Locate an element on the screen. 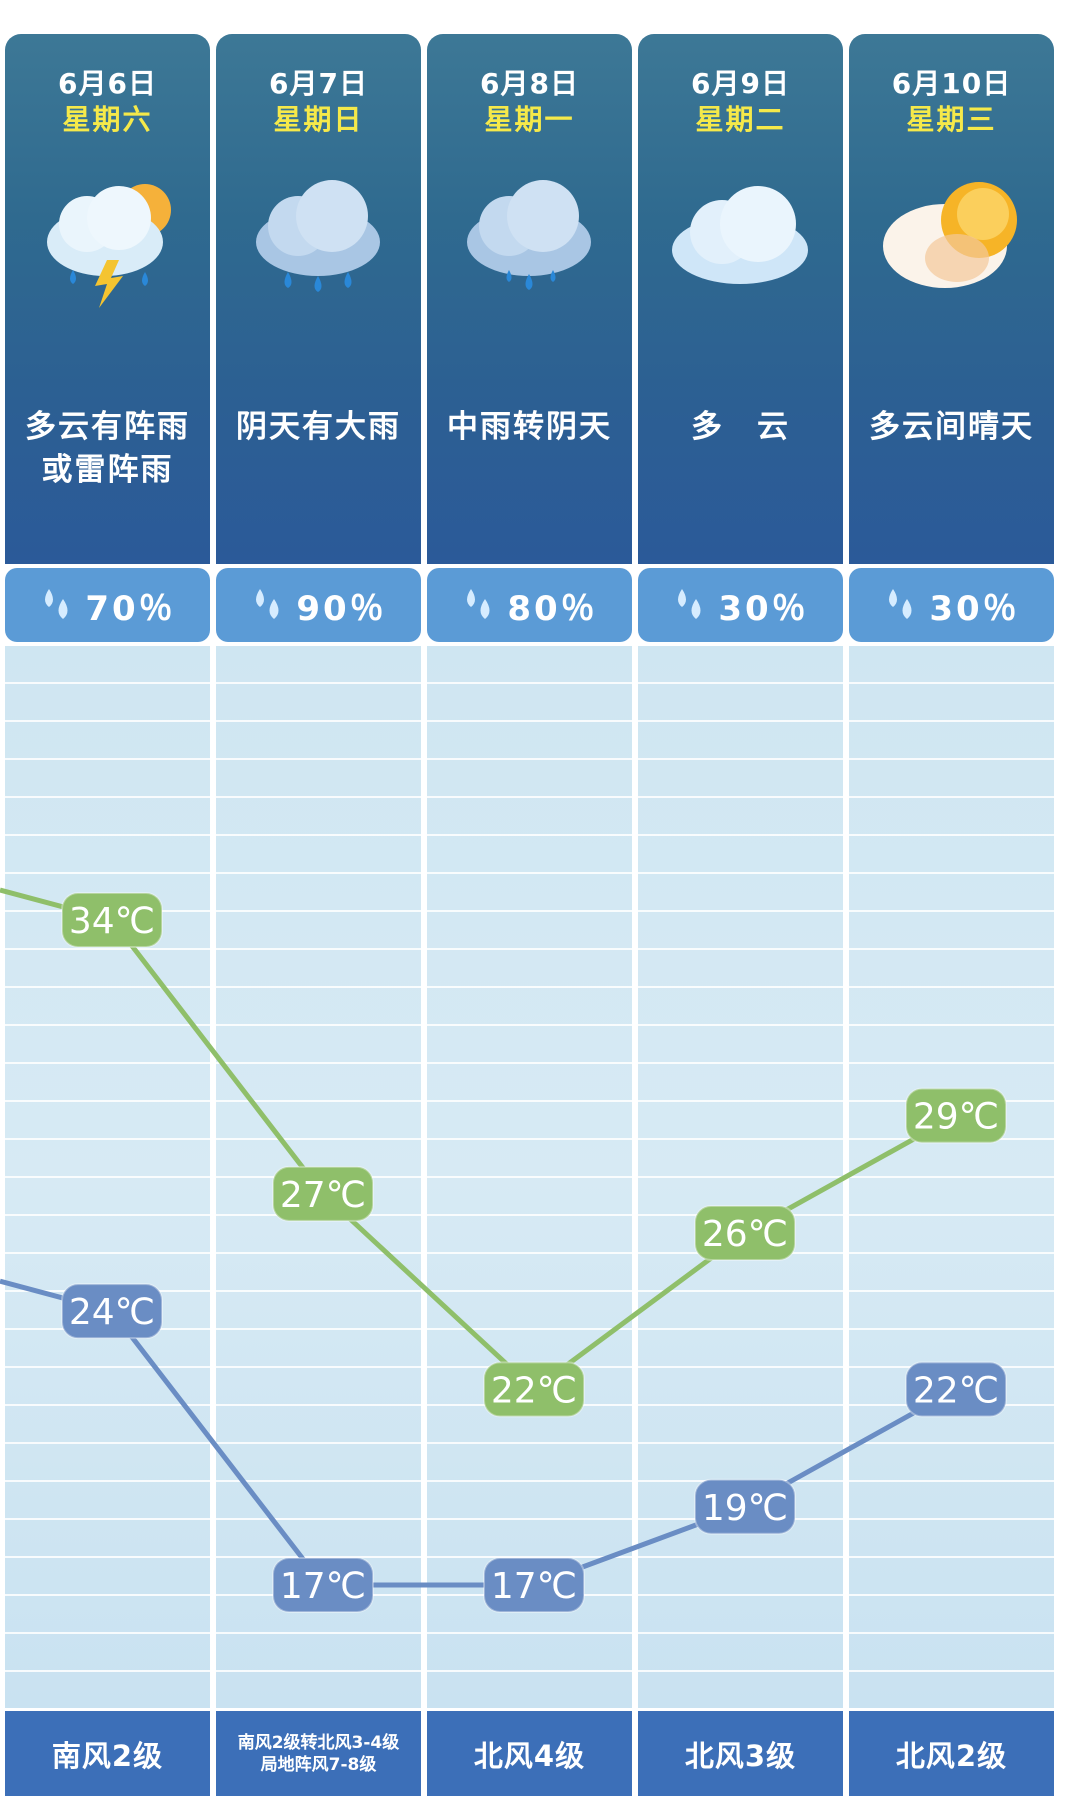 The height and width of the screenshot is (1796, 1072). day-description: 阴天有大雨 is located at coordinates (318, 427).